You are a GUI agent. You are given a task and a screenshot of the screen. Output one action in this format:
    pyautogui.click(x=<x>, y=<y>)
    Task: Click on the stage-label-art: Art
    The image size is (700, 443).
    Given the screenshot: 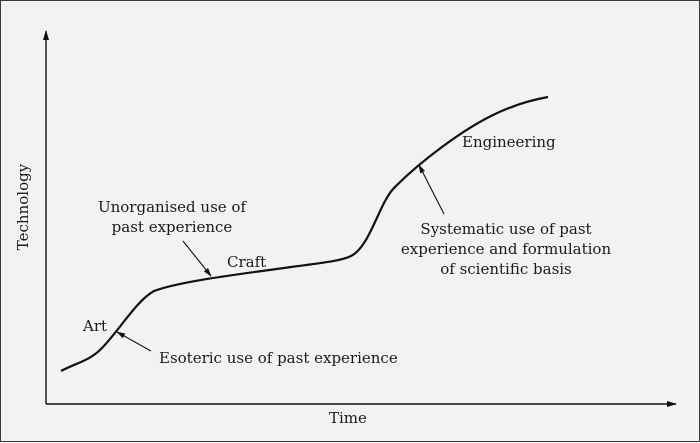 What is the action you would take?
    pyautogui.click(x=95, y=326)
    